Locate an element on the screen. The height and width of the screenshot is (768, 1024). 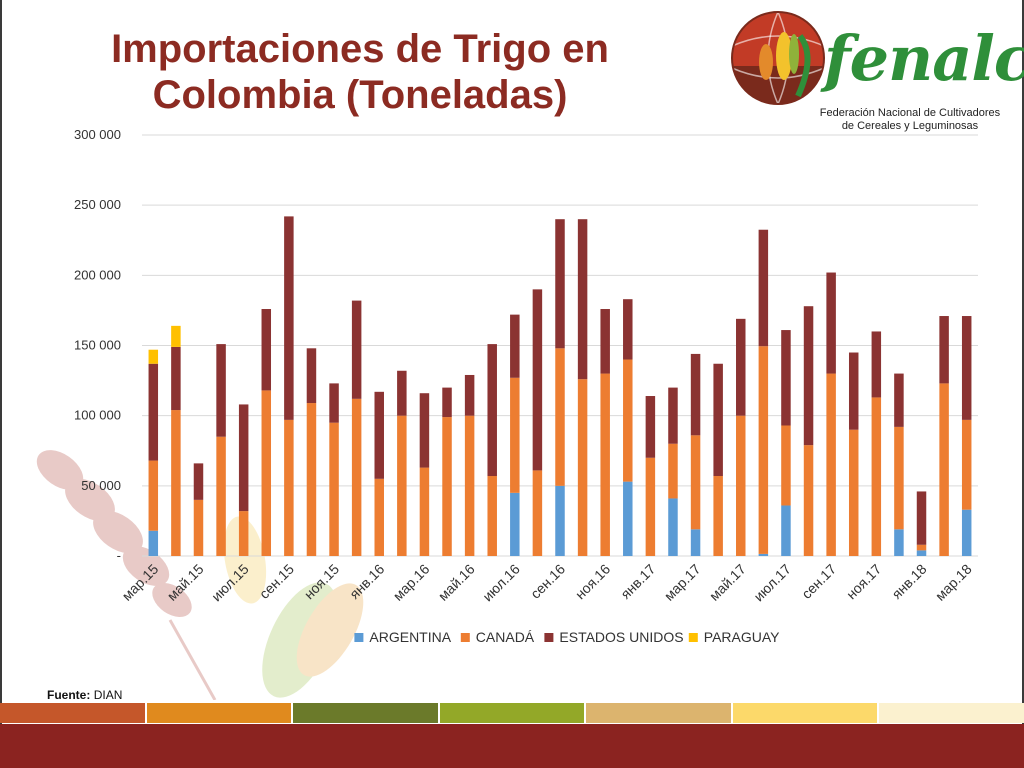
source-note: Fuente: DIAN is located at coordinates (84, 695).